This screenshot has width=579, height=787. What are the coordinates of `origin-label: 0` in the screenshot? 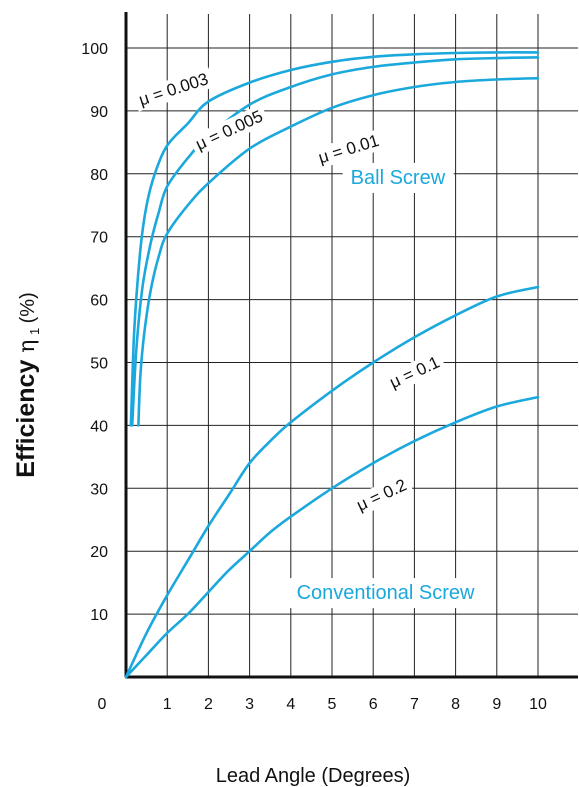 It's located at (102, 704).